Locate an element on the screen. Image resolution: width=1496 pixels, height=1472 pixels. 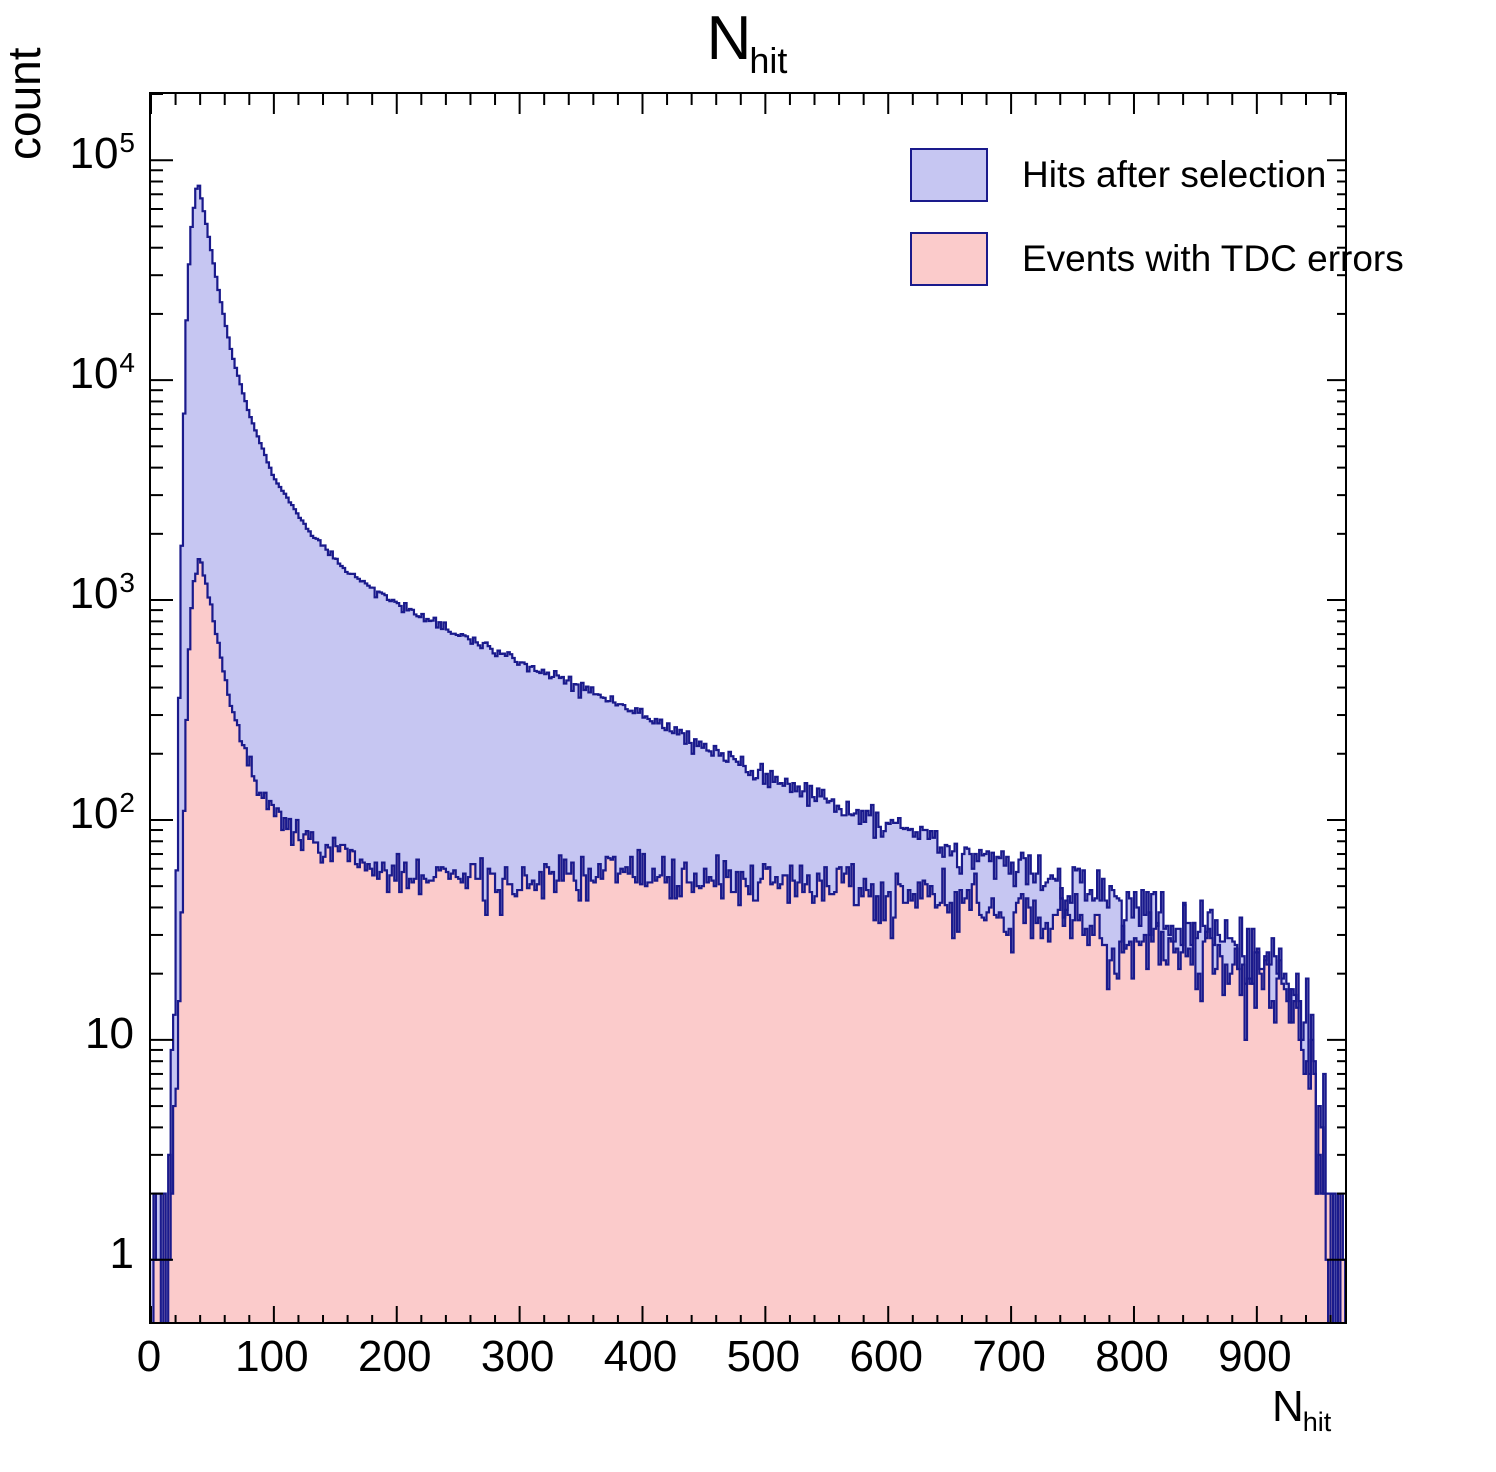
chart-title-base: N is located at coordinates (729, 38).